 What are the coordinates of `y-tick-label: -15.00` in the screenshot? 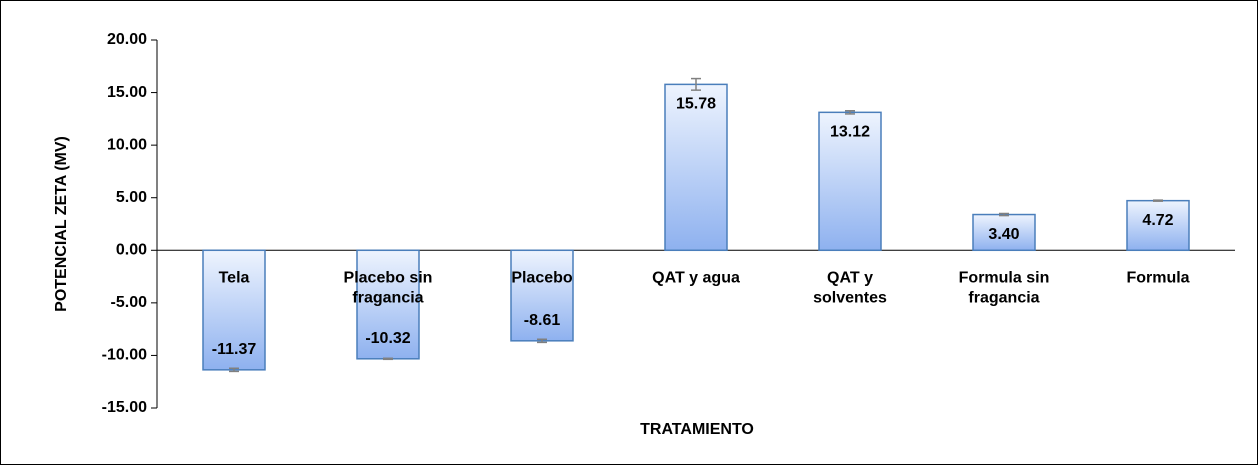 It's located at (124, 407).